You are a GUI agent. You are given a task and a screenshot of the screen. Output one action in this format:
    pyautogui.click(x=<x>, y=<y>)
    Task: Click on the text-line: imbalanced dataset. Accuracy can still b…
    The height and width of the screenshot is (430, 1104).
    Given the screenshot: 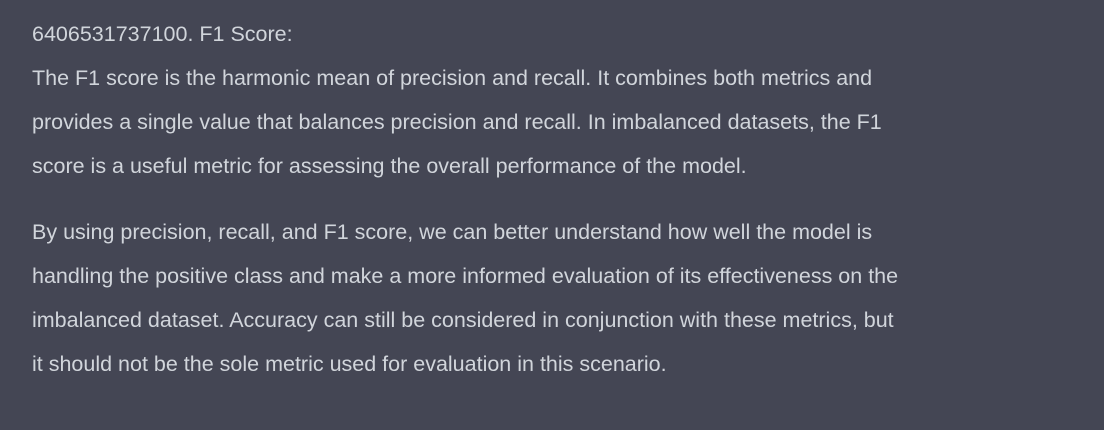 What is the action you would take?
    pyautogui.click(x=463, y=320)
    